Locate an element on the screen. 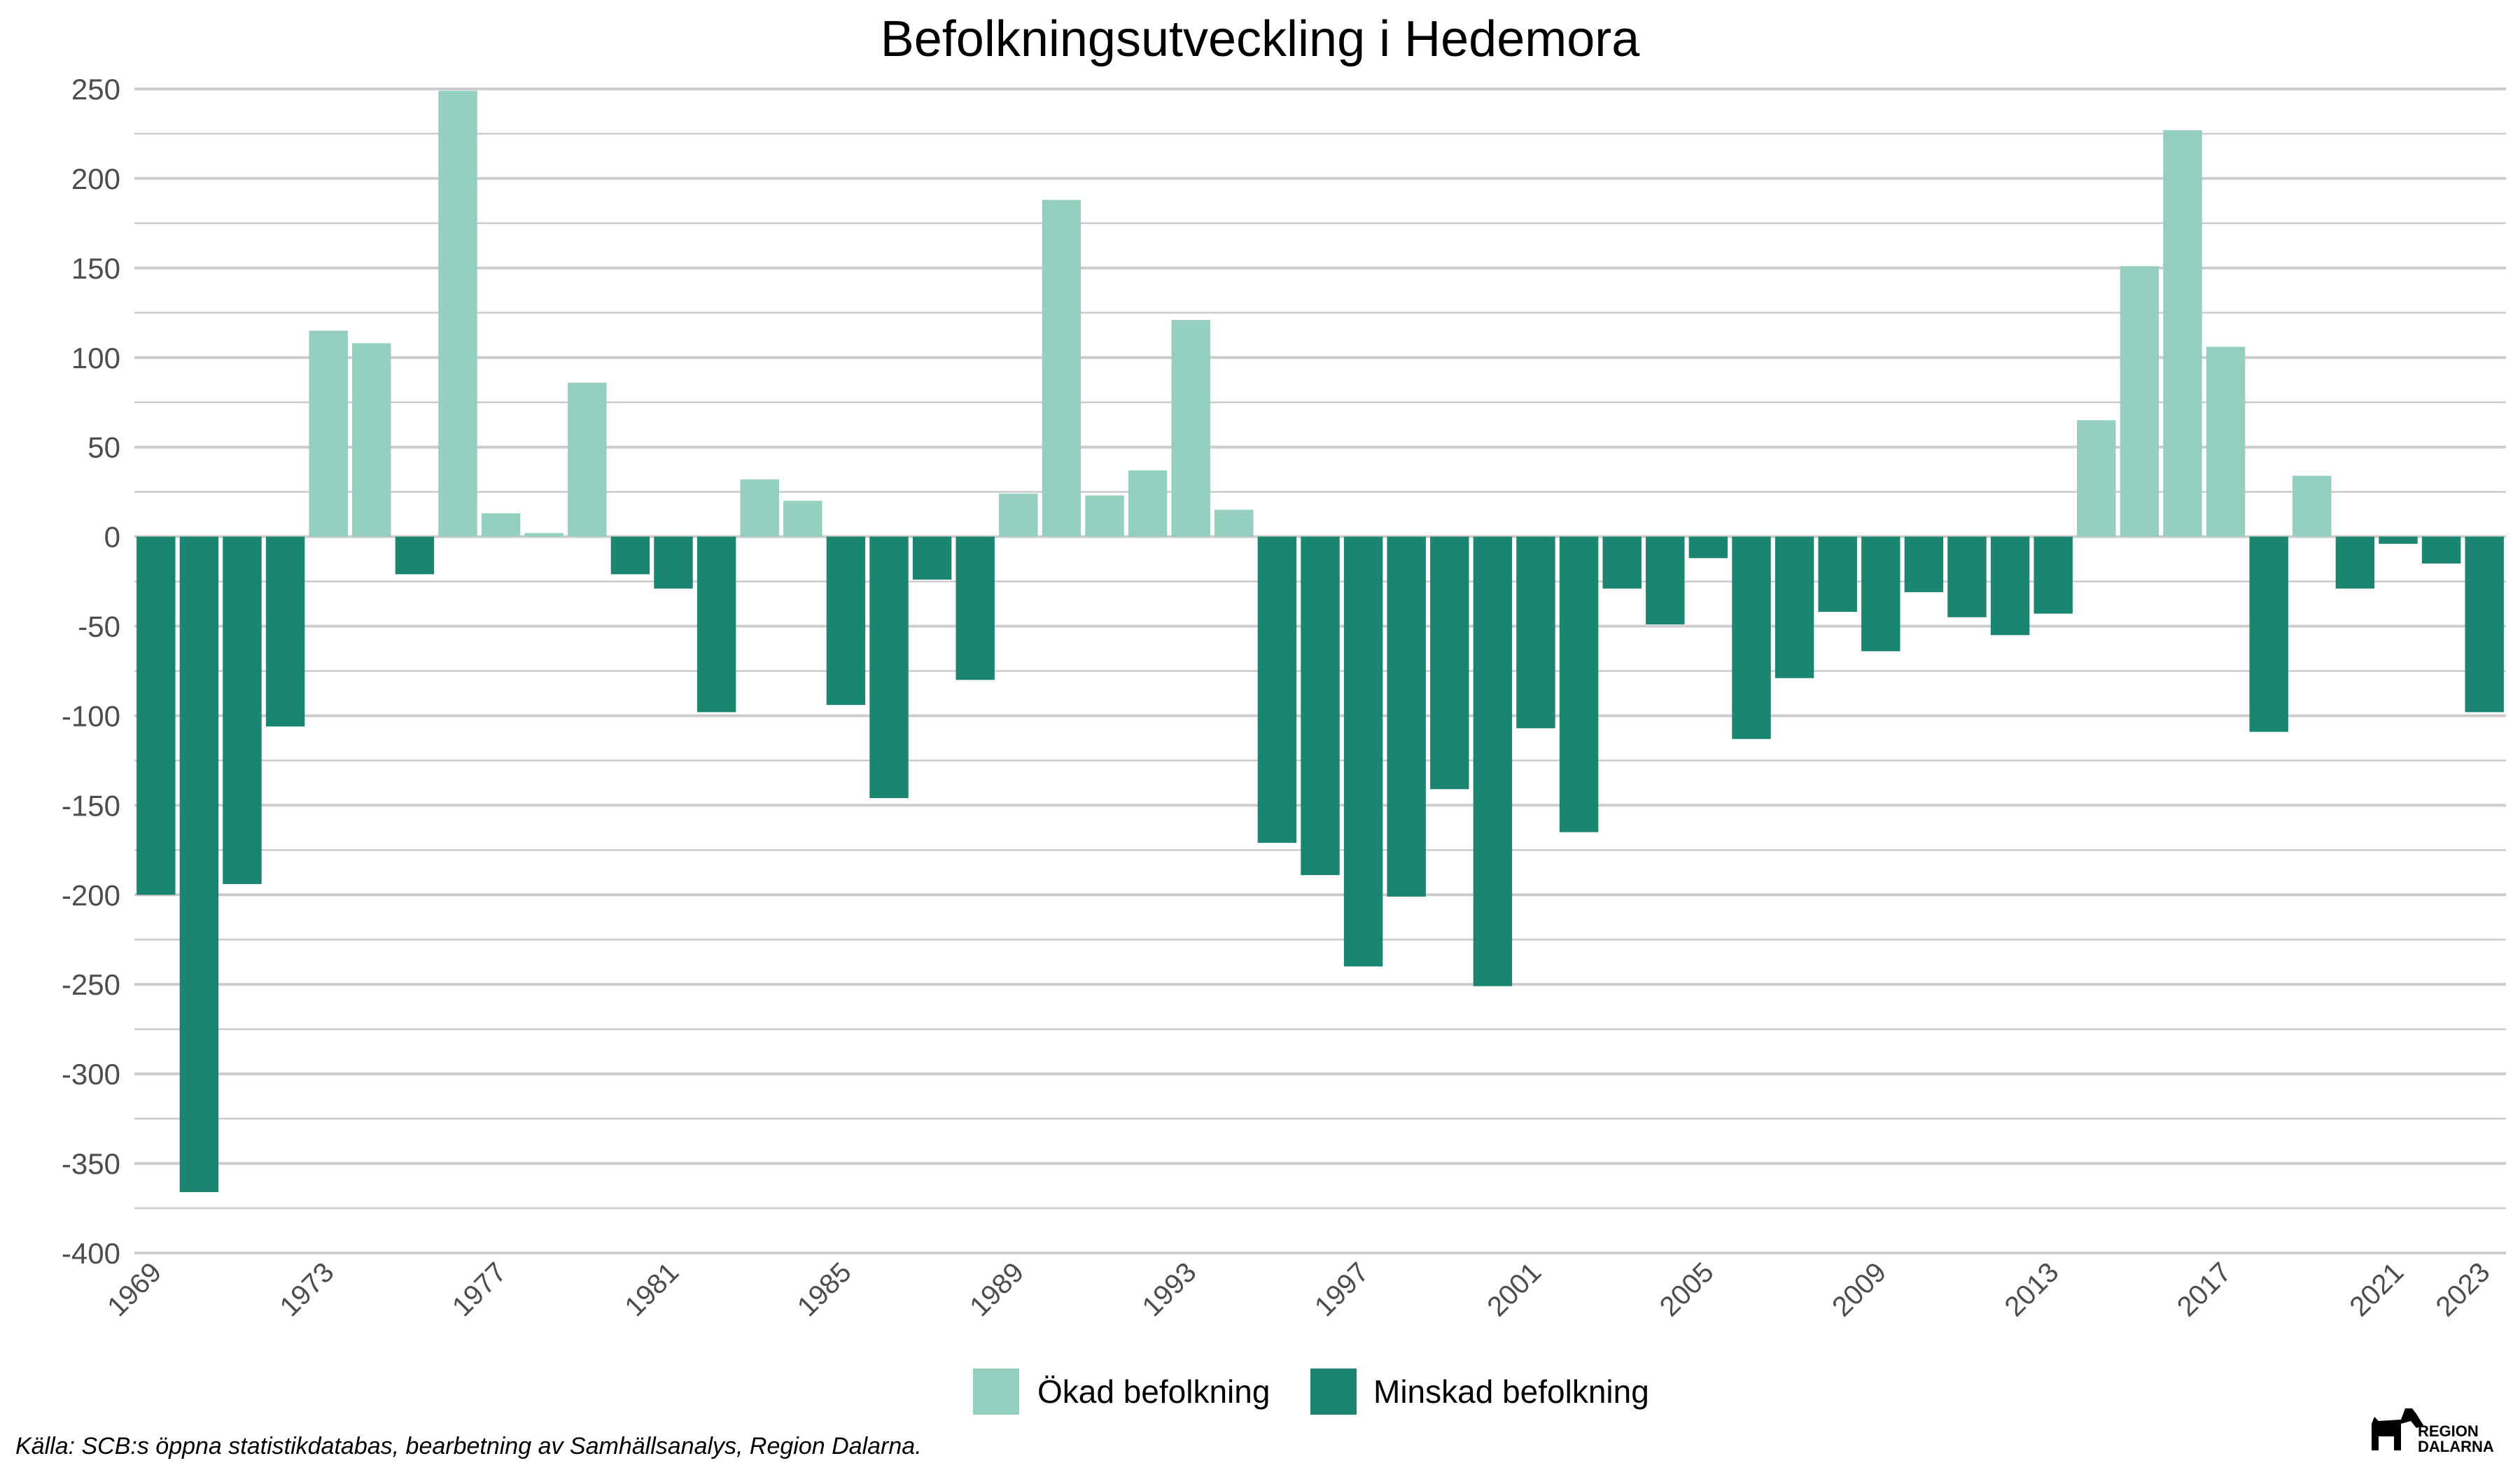 Image resolution: width=2520 pixels, height=1470 pixels. bar-1972 is located at coordinates (285, 631).